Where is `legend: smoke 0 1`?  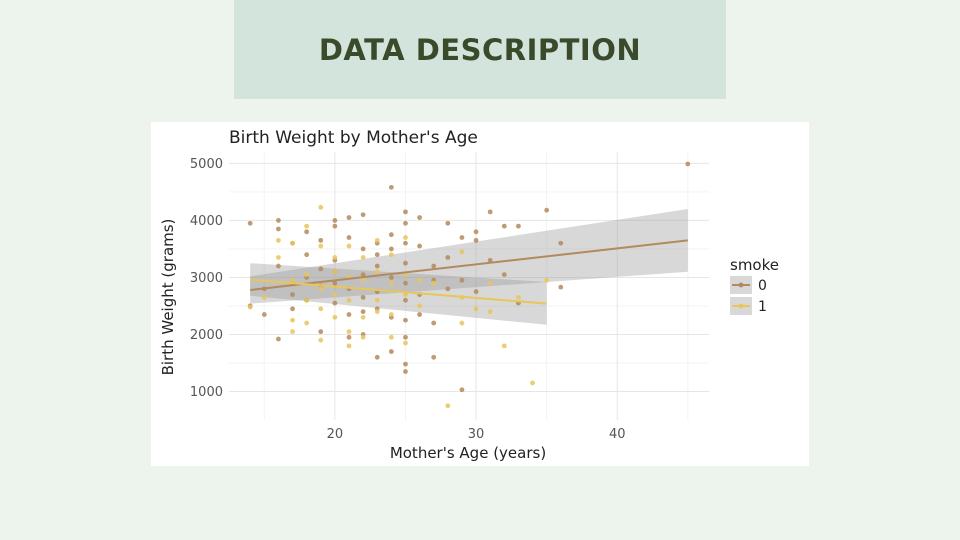
legend: smoke 0 1 is located at coordinates (754, 285).